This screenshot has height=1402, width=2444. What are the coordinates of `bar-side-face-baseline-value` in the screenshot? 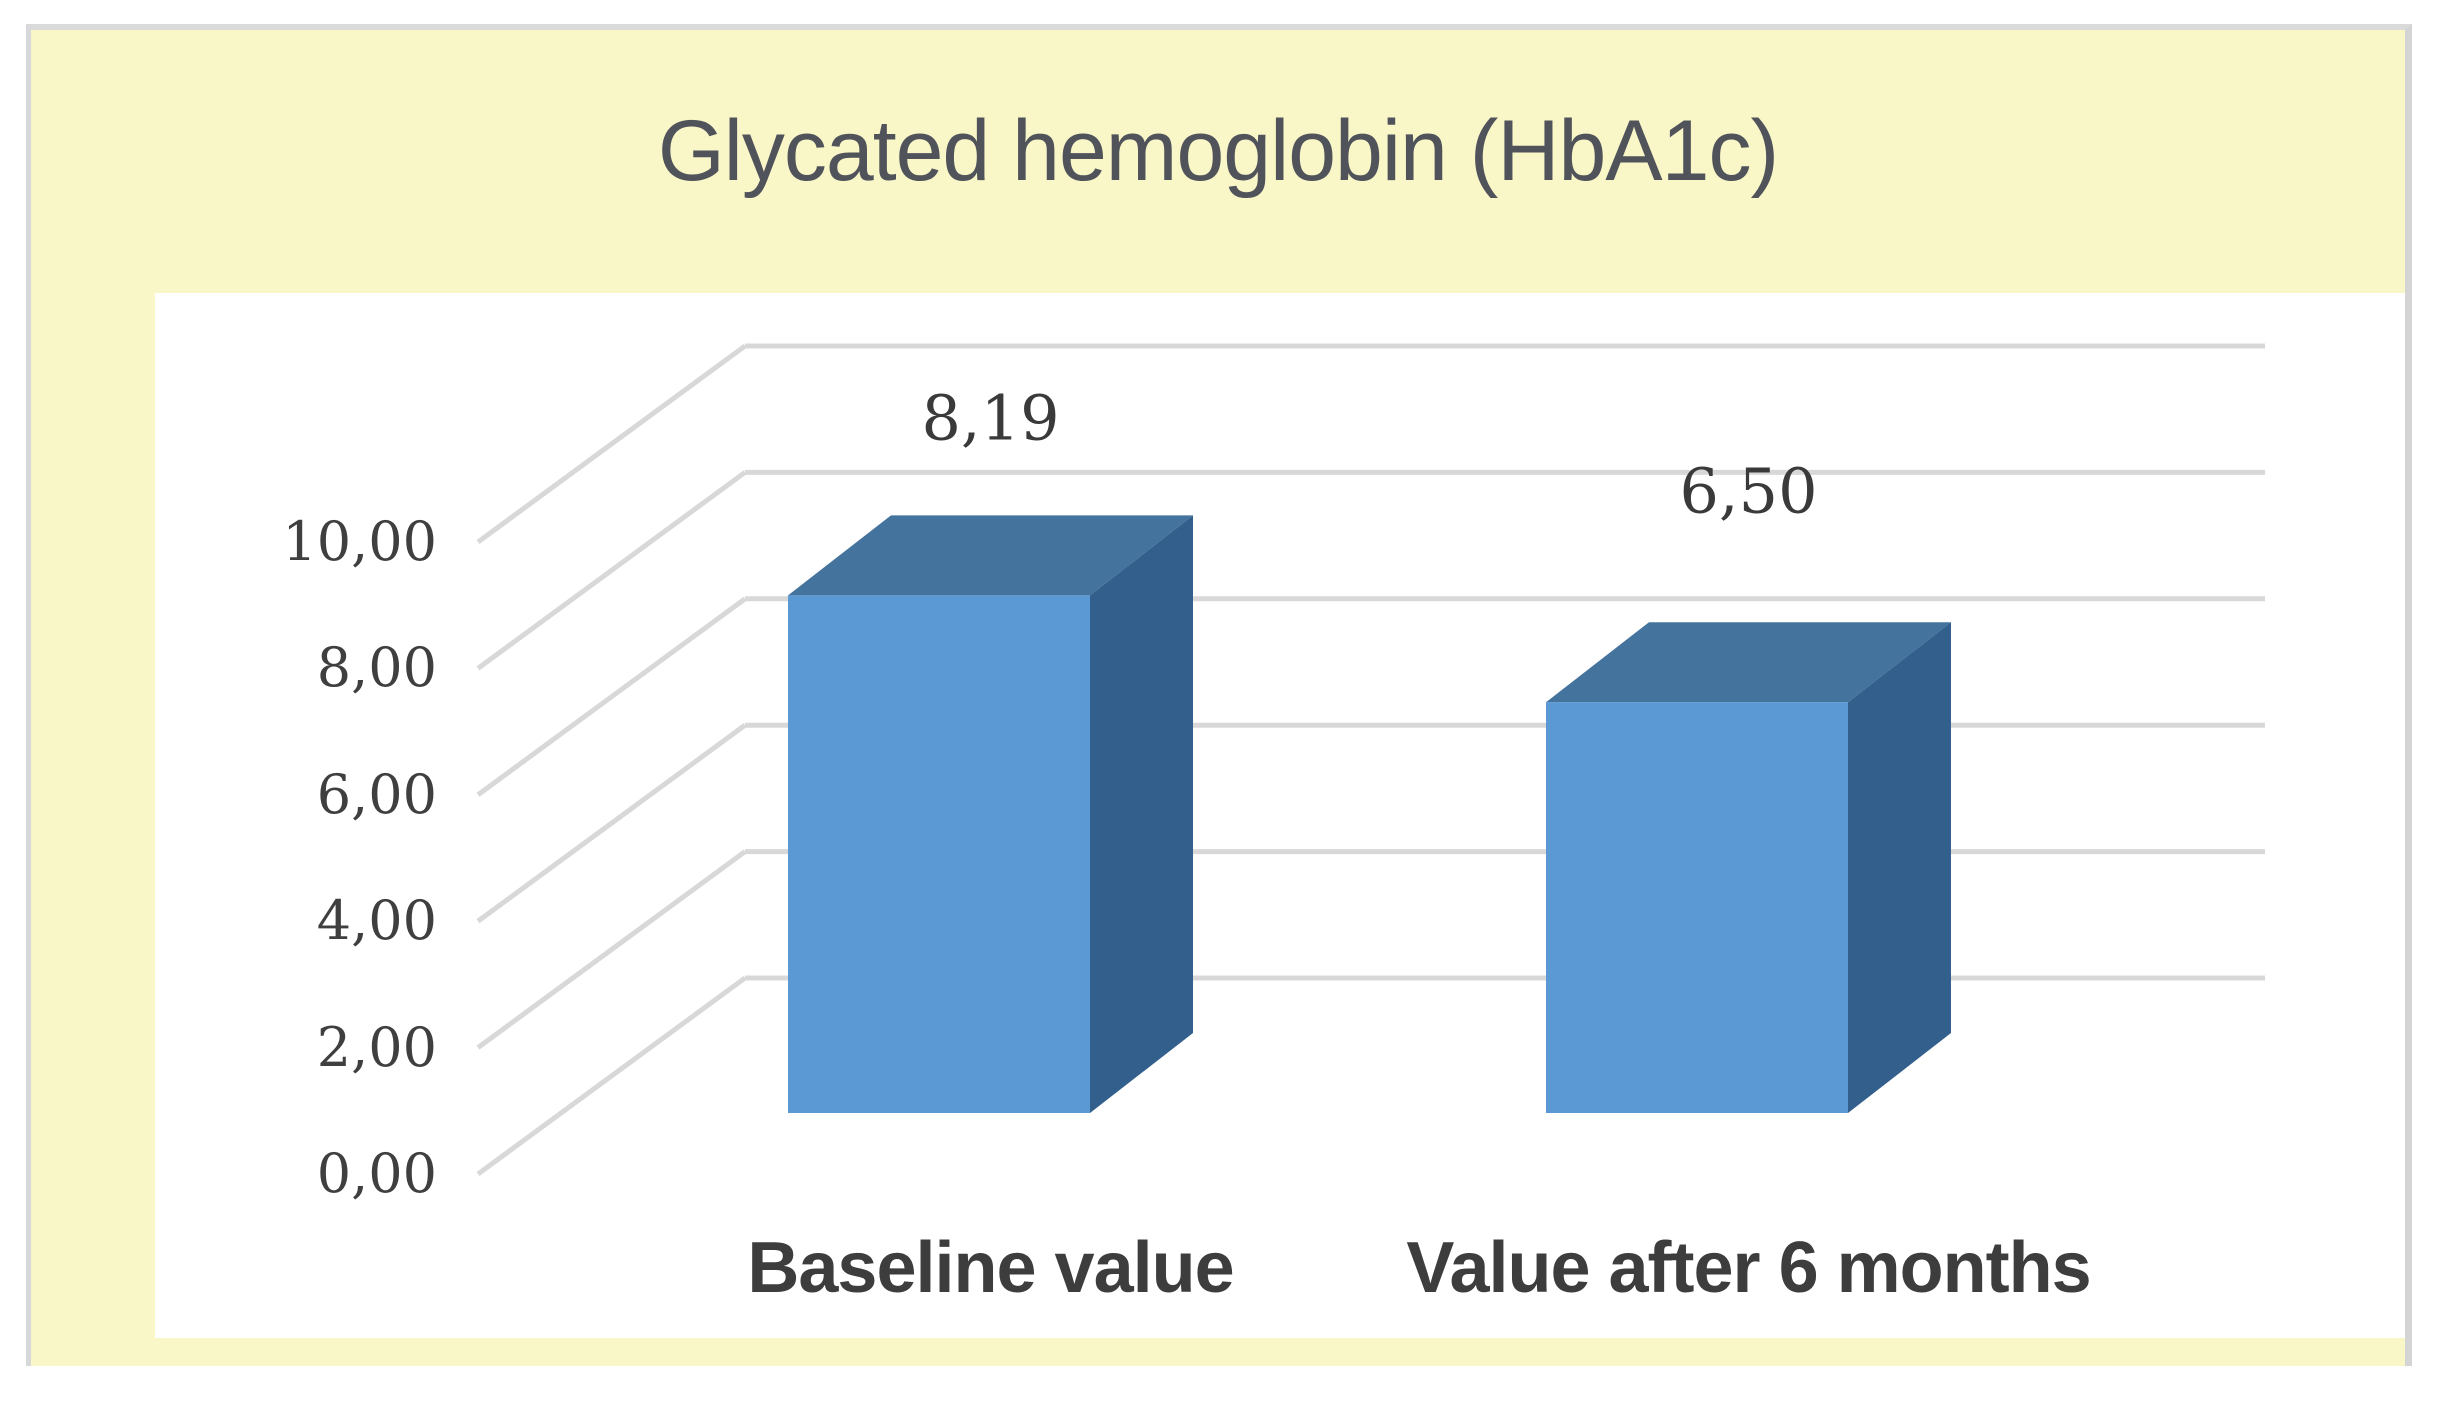 It's located at (1141, 814).